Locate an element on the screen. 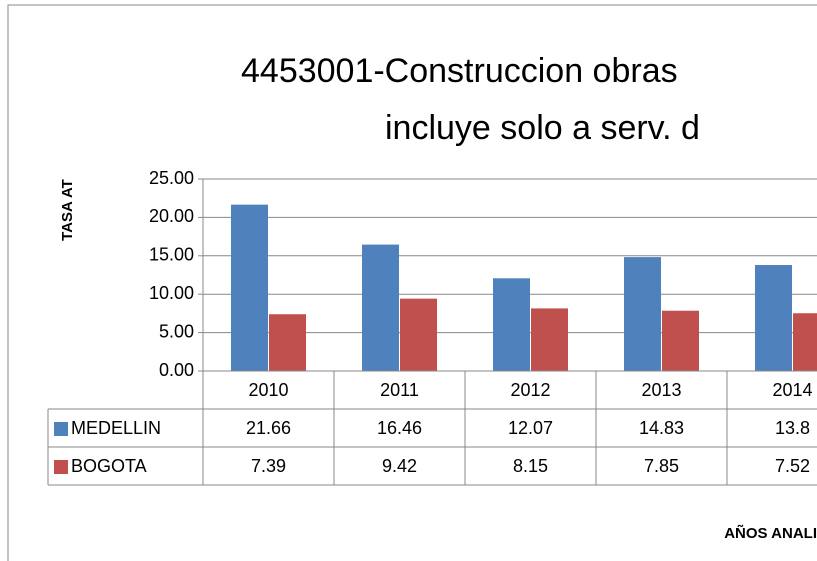  data-label: 12.07 is located at coordinates (530, 428).